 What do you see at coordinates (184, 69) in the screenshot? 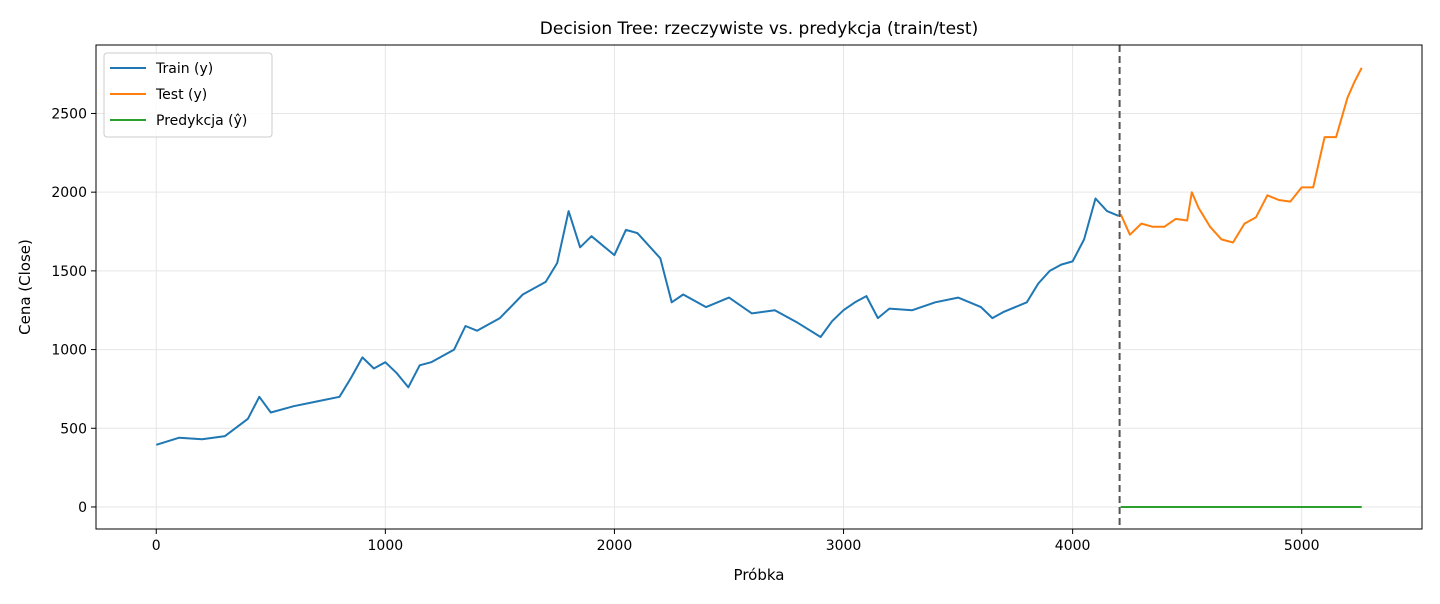
I see `legend-label: Train (y)` at bounding box center [184, 69].